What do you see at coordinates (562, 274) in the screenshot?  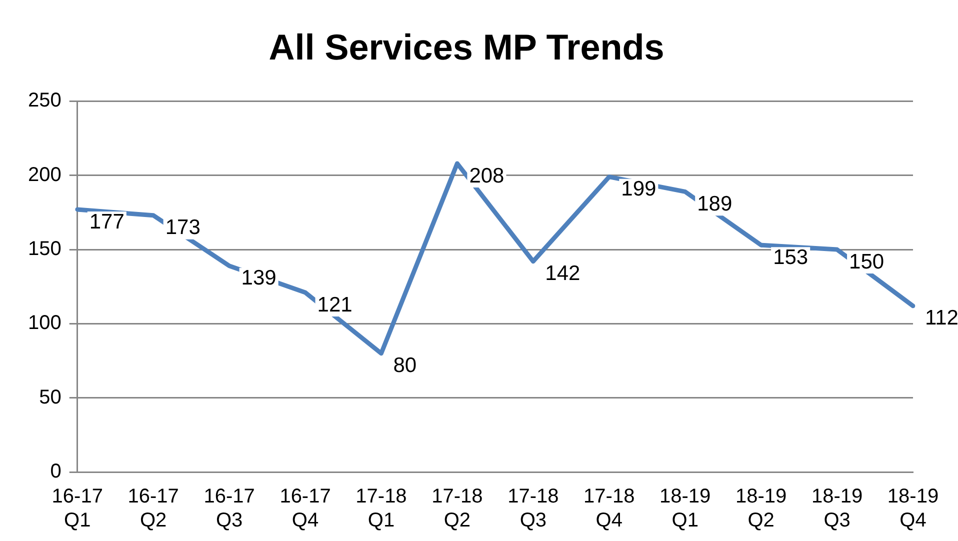 I see `data-label: 142` at bounding box center [562, 274].